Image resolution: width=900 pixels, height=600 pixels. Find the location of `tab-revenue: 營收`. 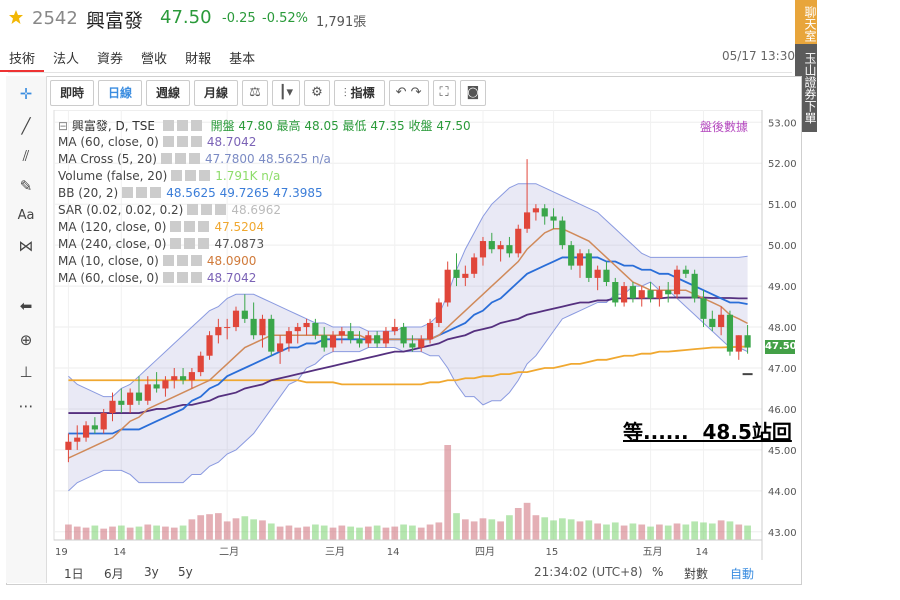

tab-revenue: 營收 is located at coordinates (154, 59).